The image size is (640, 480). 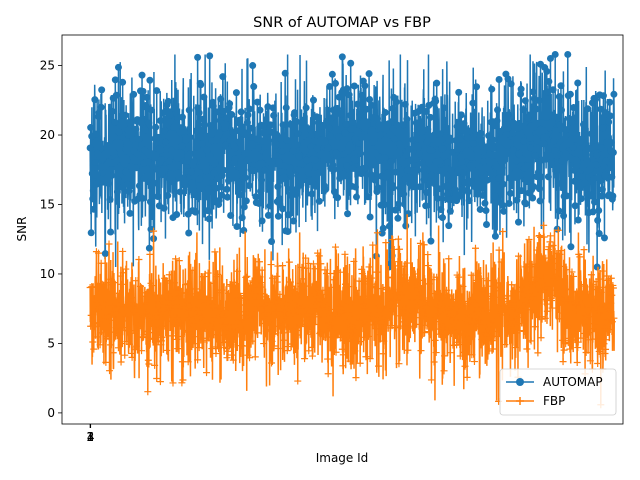 I want to click on y-tick-label: 5, so click(x=51, y=343).